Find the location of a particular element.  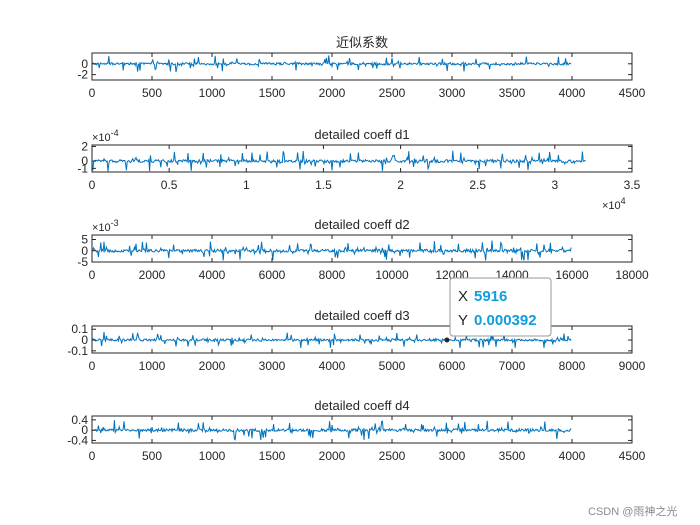

y-tick-label: -1 is located at coordinates (82, 168).